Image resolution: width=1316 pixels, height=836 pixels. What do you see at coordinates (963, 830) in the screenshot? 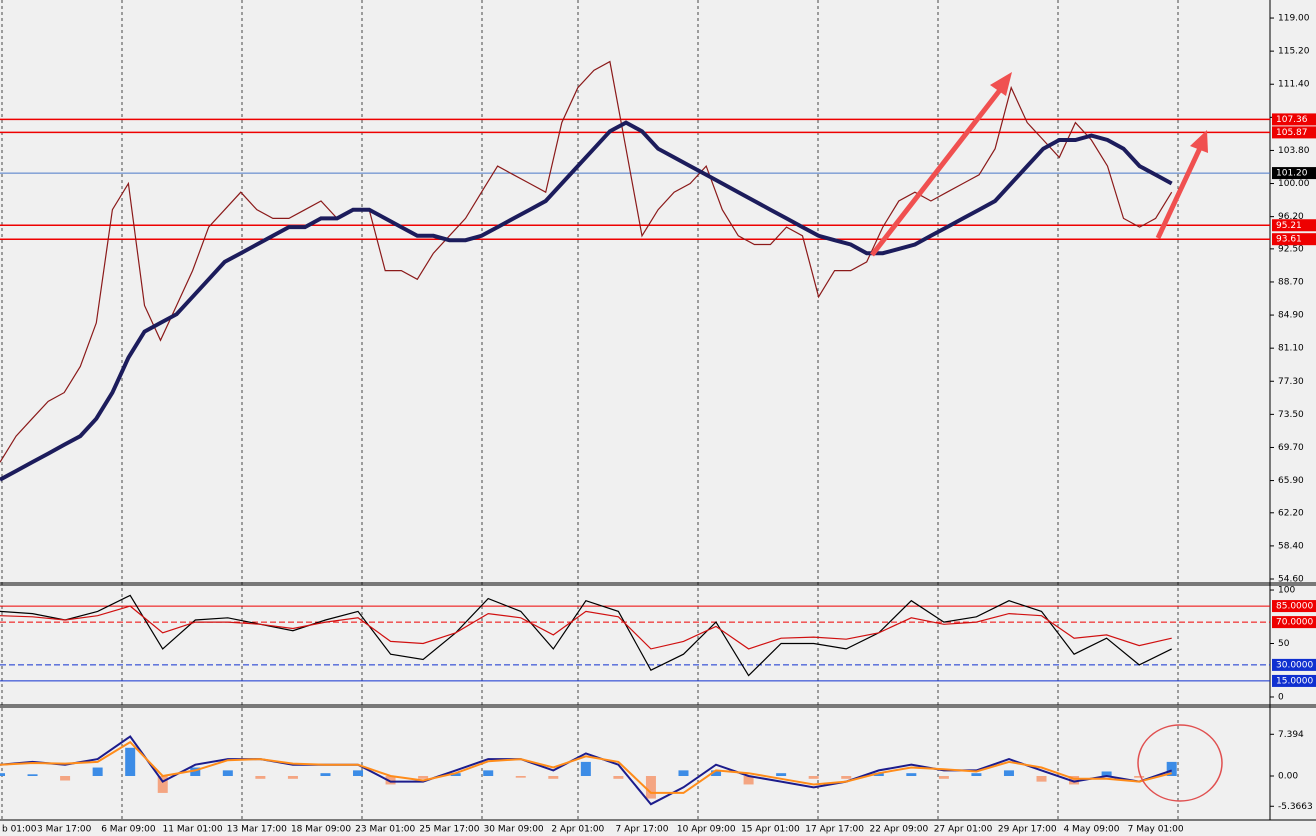
I see `x-tick-label: 27 Apr 01:00` at bounding box center [963, 830].